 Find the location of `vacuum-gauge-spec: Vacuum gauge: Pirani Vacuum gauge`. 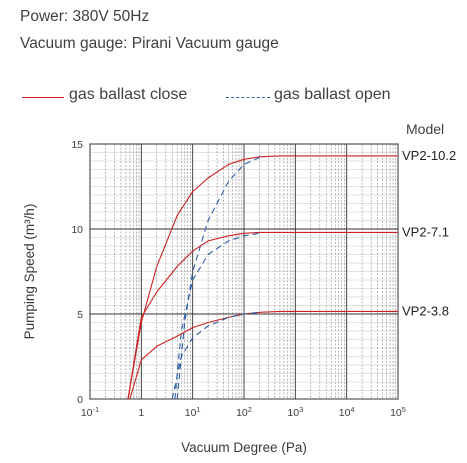

vacuum-gauge-spec: Vacuum gauge: Pirani Vacuum gauge is located at coordinates (149, 43).